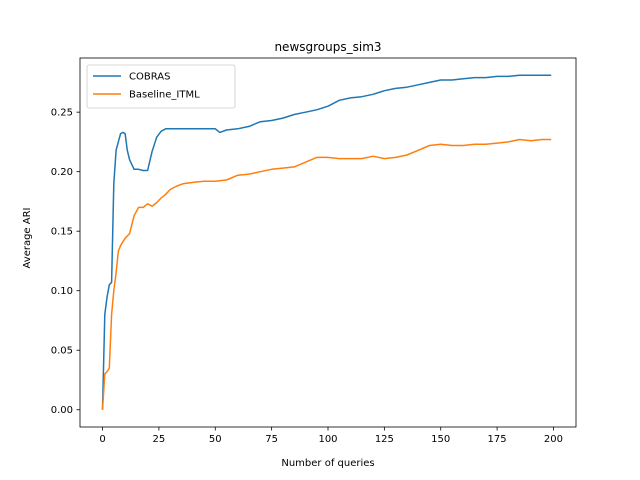  I want to click on x-tick-label-8: 200, so click(553, 439).